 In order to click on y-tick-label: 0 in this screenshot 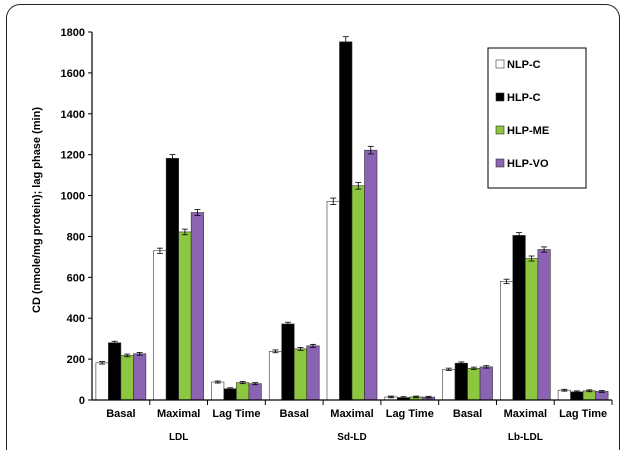, I will do `click(82, 401)`.